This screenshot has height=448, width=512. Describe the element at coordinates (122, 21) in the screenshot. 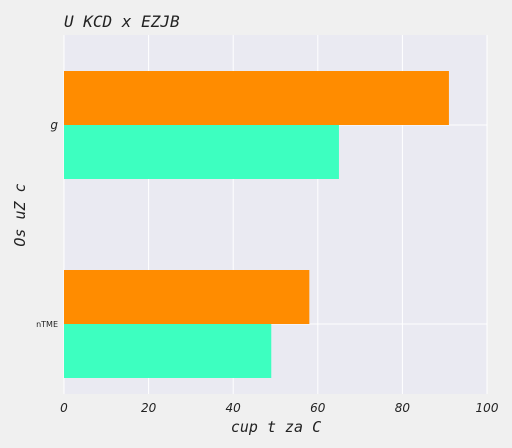

I see `chart-title: U KCD x EZJB` at that location.